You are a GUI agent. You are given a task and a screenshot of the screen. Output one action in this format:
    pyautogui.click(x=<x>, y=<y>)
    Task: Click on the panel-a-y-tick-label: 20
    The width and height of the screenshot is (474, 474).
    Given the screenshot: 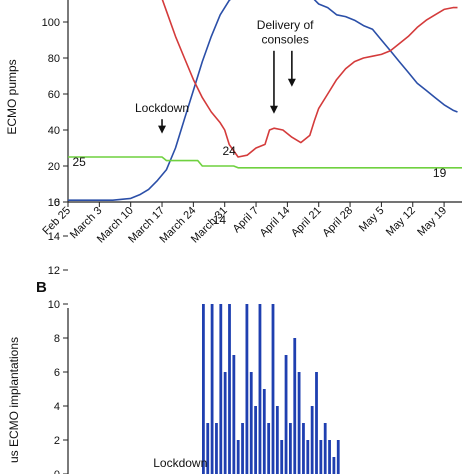 What is the action you would take?
    pyautogui.click(x=54, y=167)
    